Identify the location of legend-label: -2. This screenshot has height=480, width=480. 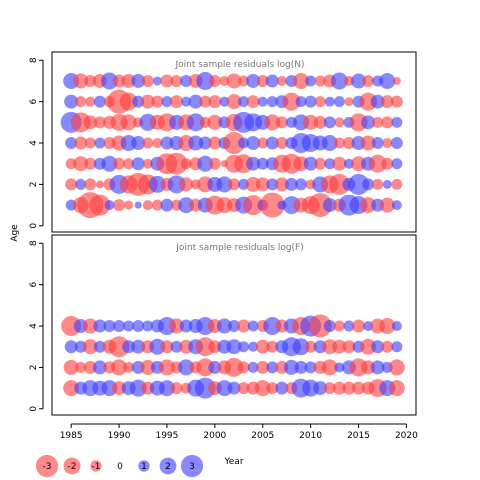
(72, 467).